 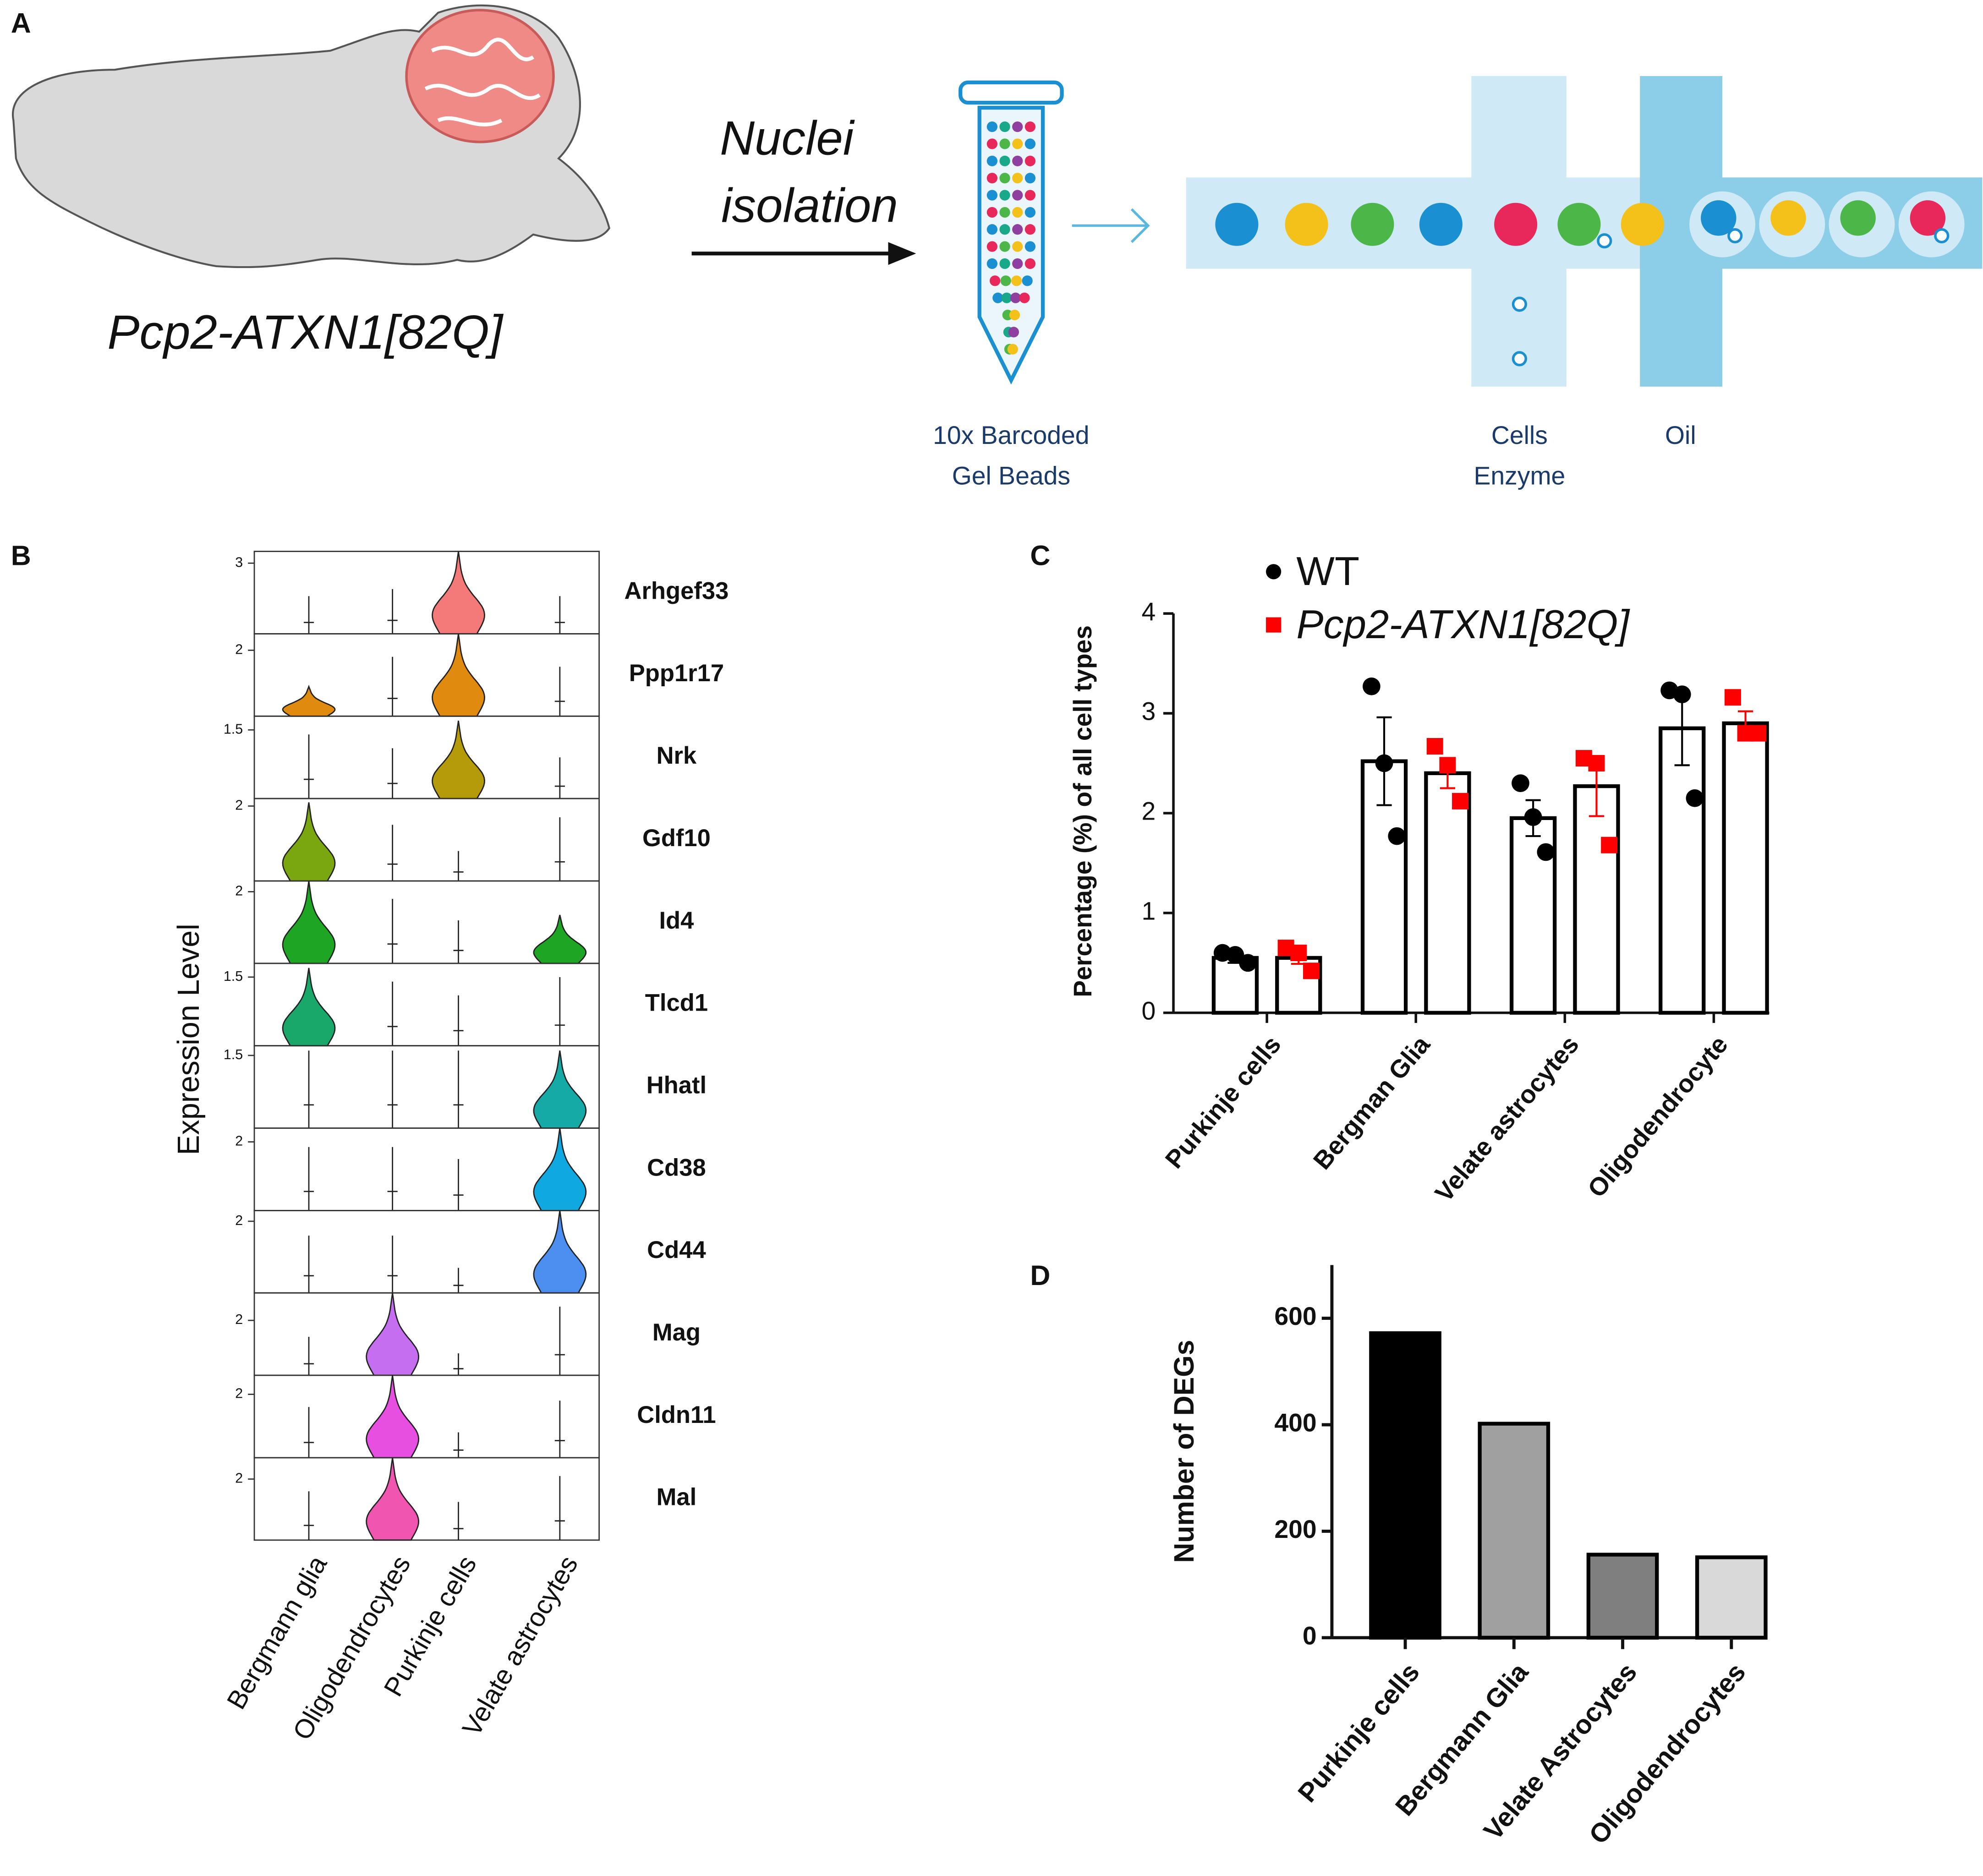 What do you see at coordinates (1295, 1423) in the screenshot?
I see `y-tick-label: 400` at bounding box center [1295, 1423].